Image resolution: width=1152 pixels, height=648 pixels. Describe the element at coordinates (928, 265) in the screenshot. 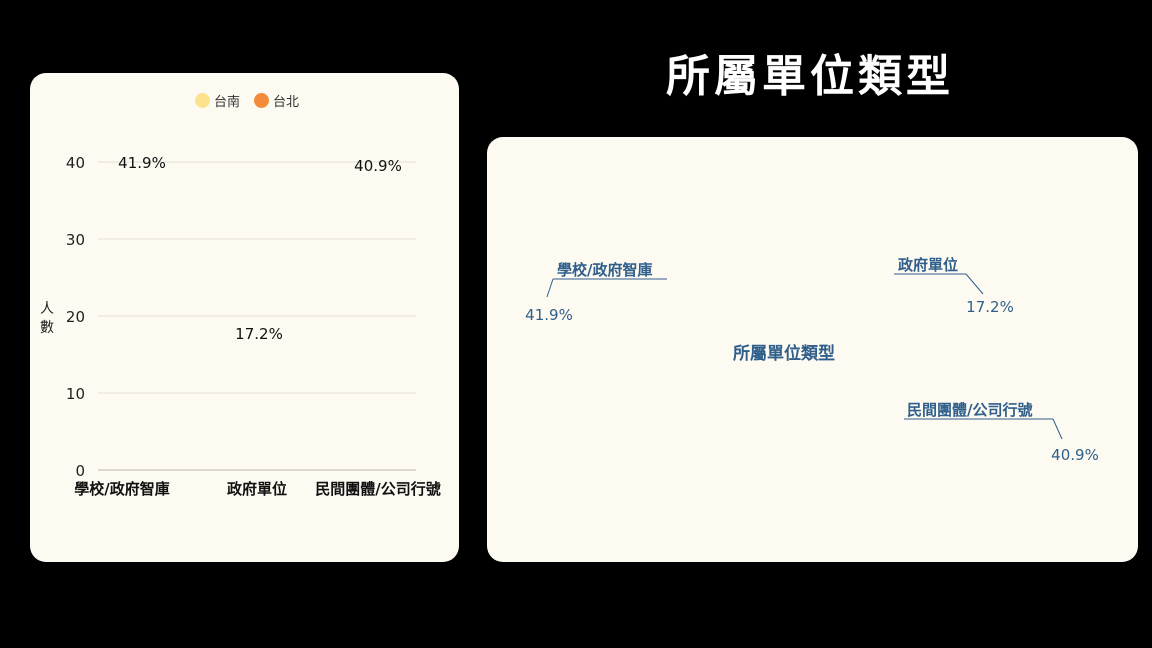

I see `slice-label: 政府單位` at that location.